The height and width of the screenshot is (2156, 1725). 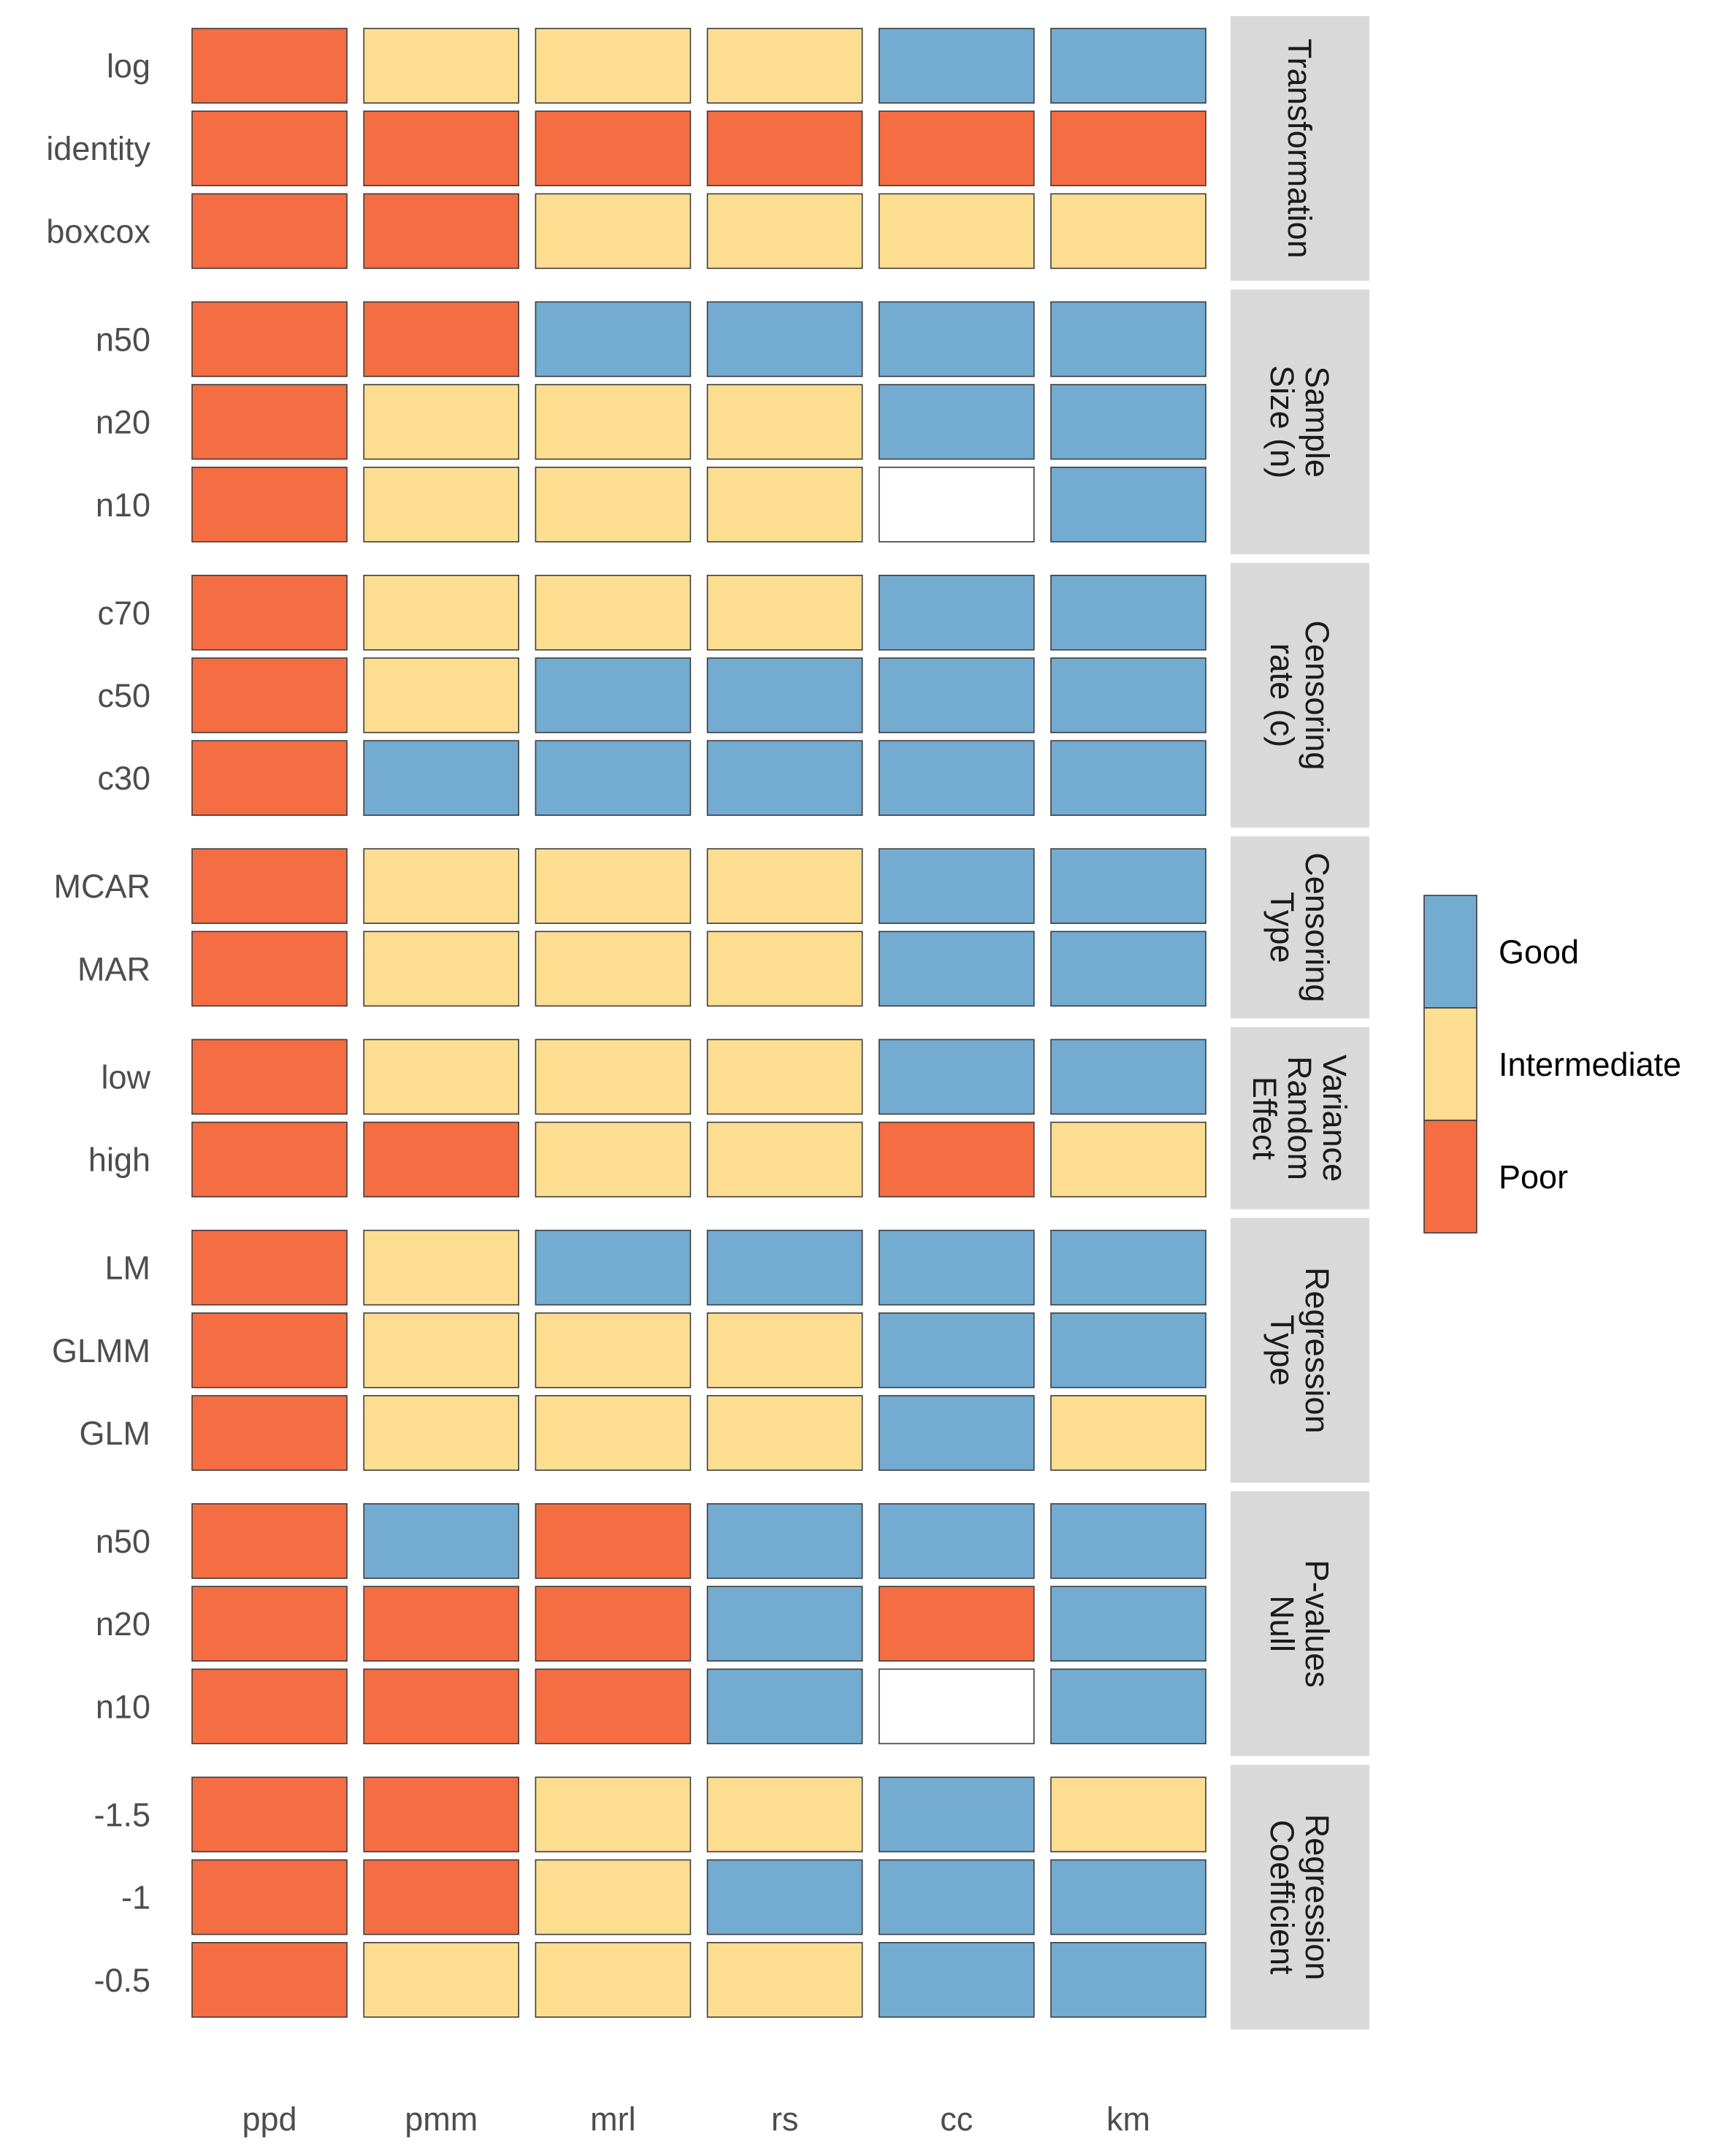 I want to click on row-label: LM, so click(x=127, y=1269).